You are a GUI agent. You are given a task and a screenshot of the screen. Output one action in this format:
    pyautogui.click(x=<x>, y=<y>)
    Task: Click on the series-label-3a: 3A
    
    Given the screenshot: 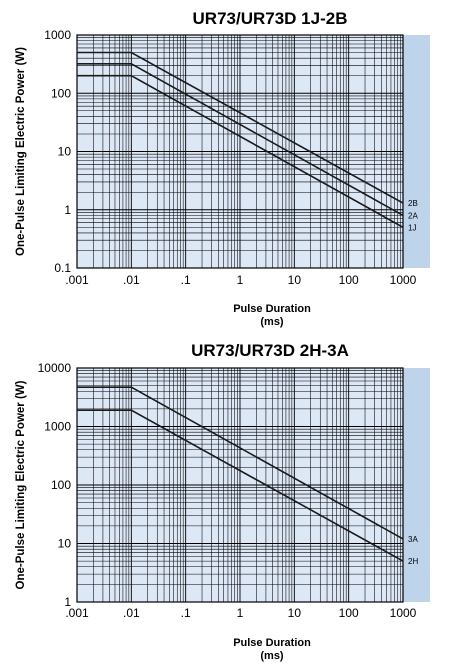 What is the action you would take?
    pyautogui.click(x=413, y=539)
    